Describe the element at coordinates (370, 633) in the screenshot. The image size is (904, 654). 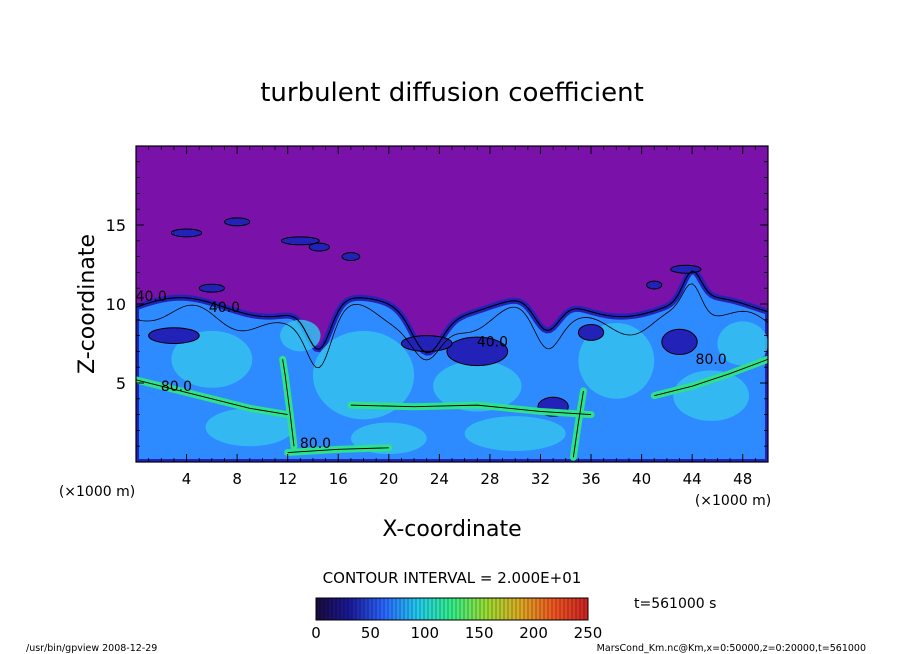
I see `colorbar-tick-label: 50` at that location.